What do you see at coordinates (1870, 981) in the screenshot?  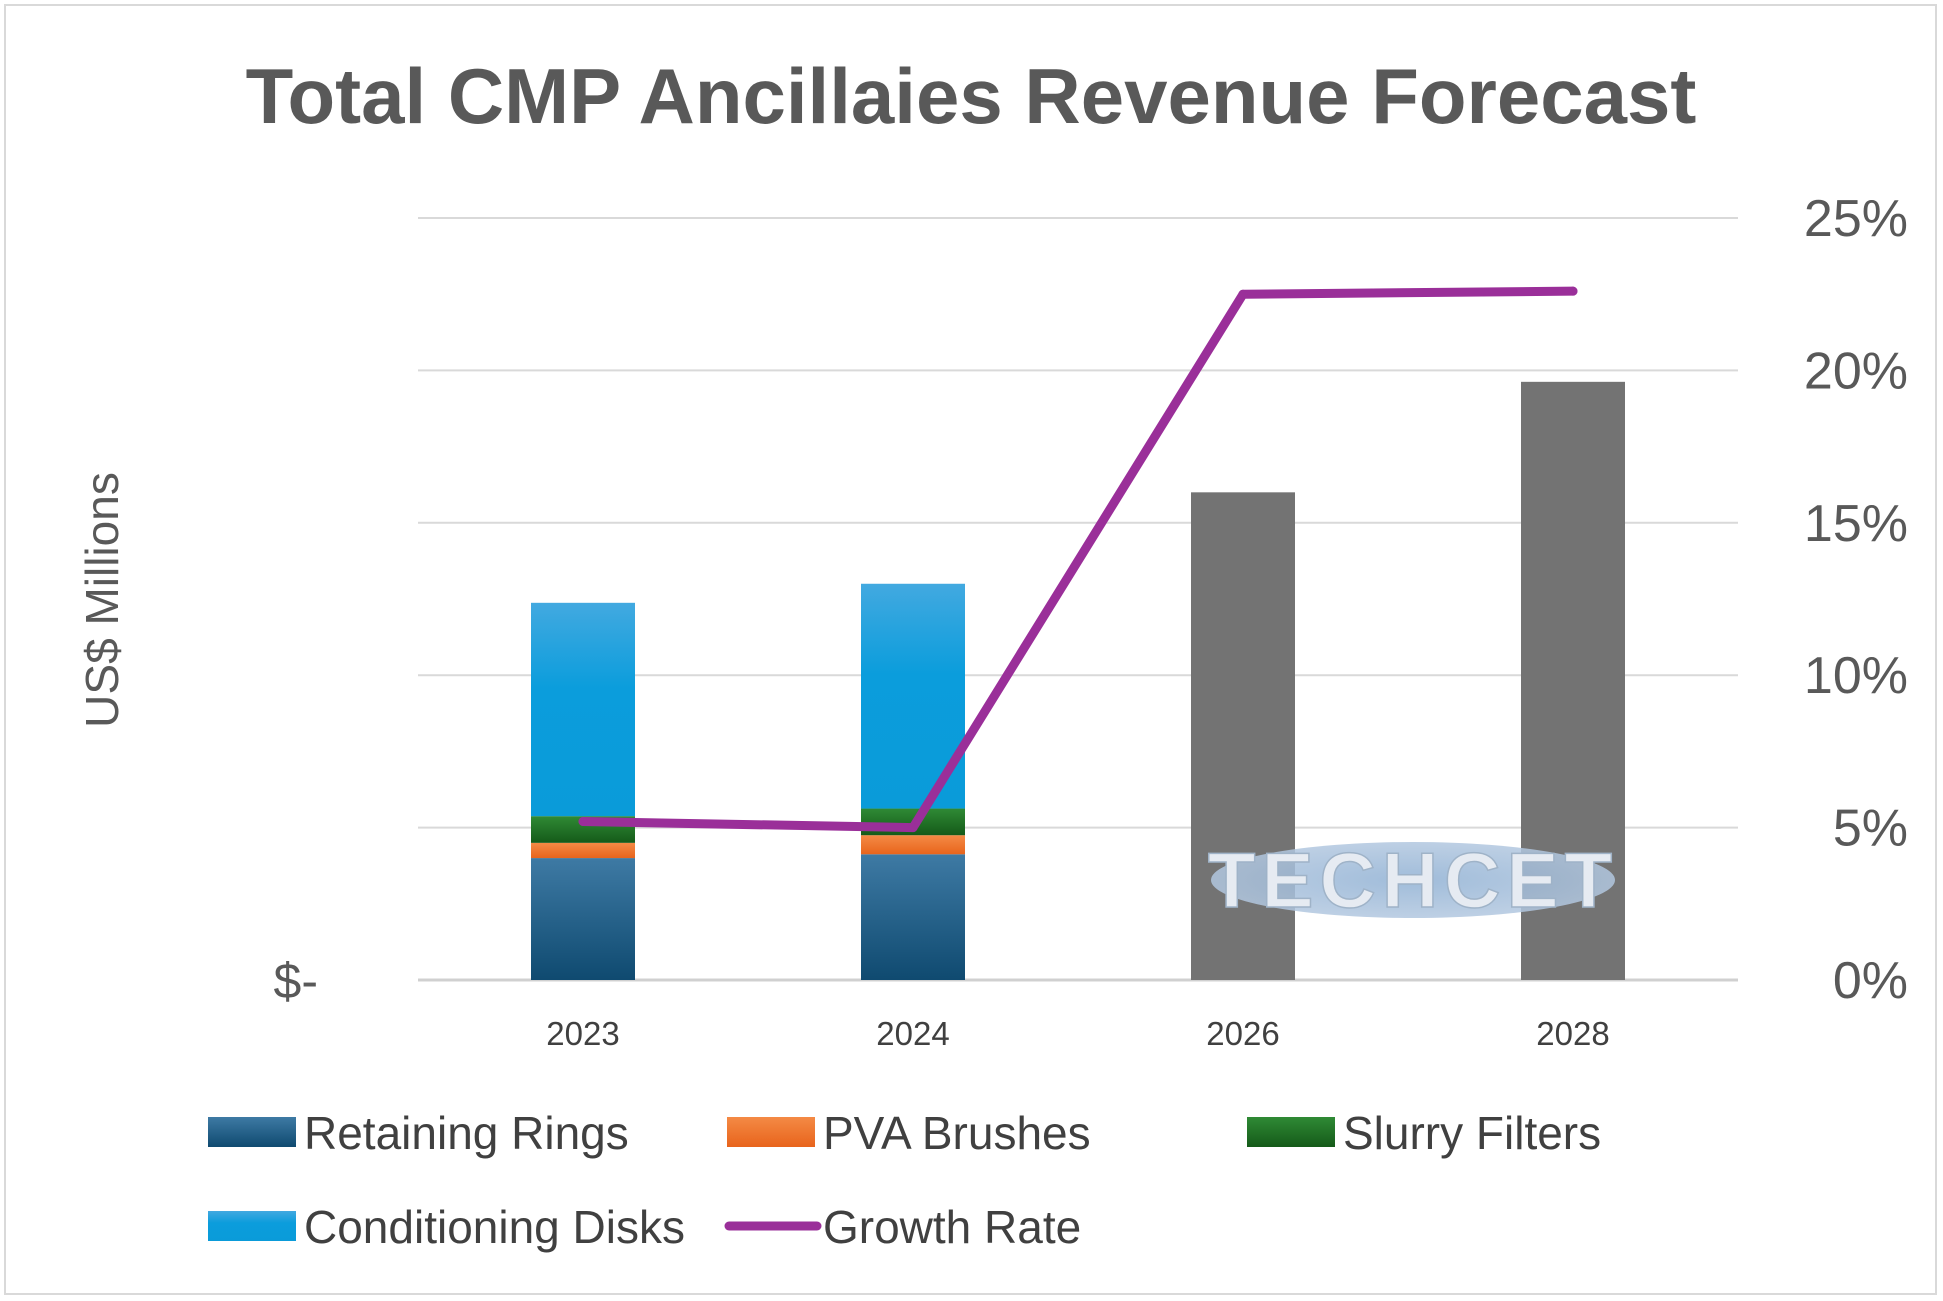 I see `y2-tick-label: 0%` at bounding box center [1870, 981].